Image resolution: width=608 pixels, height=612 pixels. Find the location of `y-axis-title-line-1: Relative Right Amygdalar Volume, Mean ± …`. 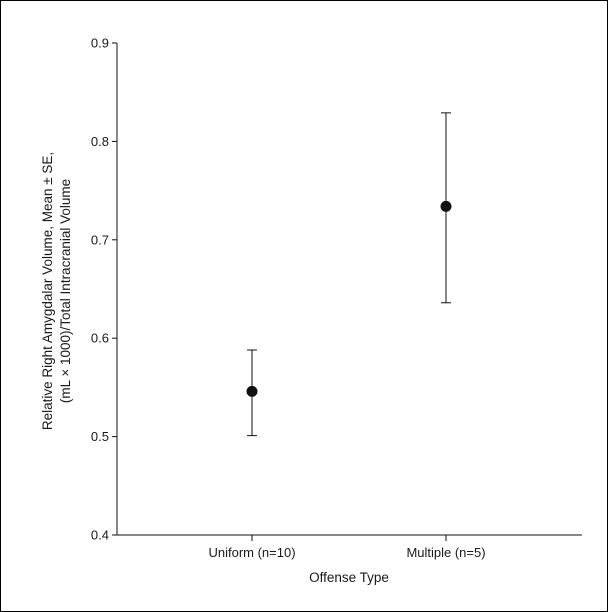

y-axis-title-line-1: Relative Right Amygdalar Volume, Mean ± … is located at coordinates (47, 291).